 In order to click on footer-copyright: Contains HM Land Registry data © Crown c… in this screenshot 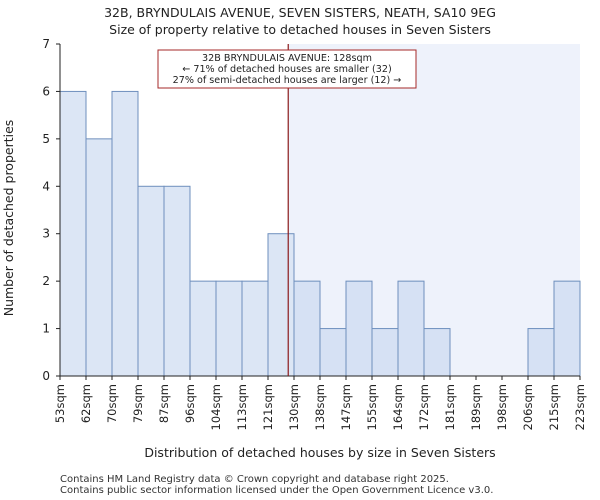, I will do `click(254, 479)`.